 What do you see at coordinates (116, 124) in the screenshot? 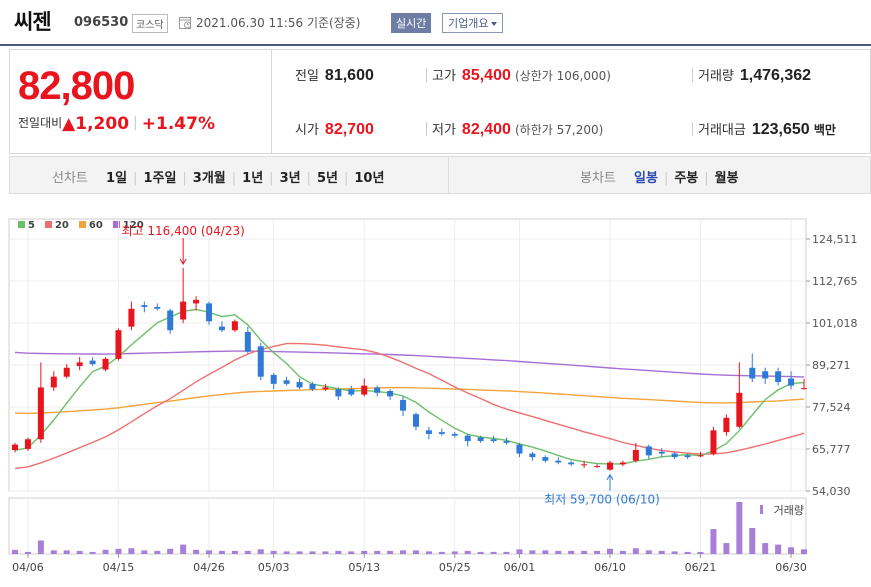
I see `price-change: 전일대비▲1,200 | +1.47%` at bounding box center [116, 124].